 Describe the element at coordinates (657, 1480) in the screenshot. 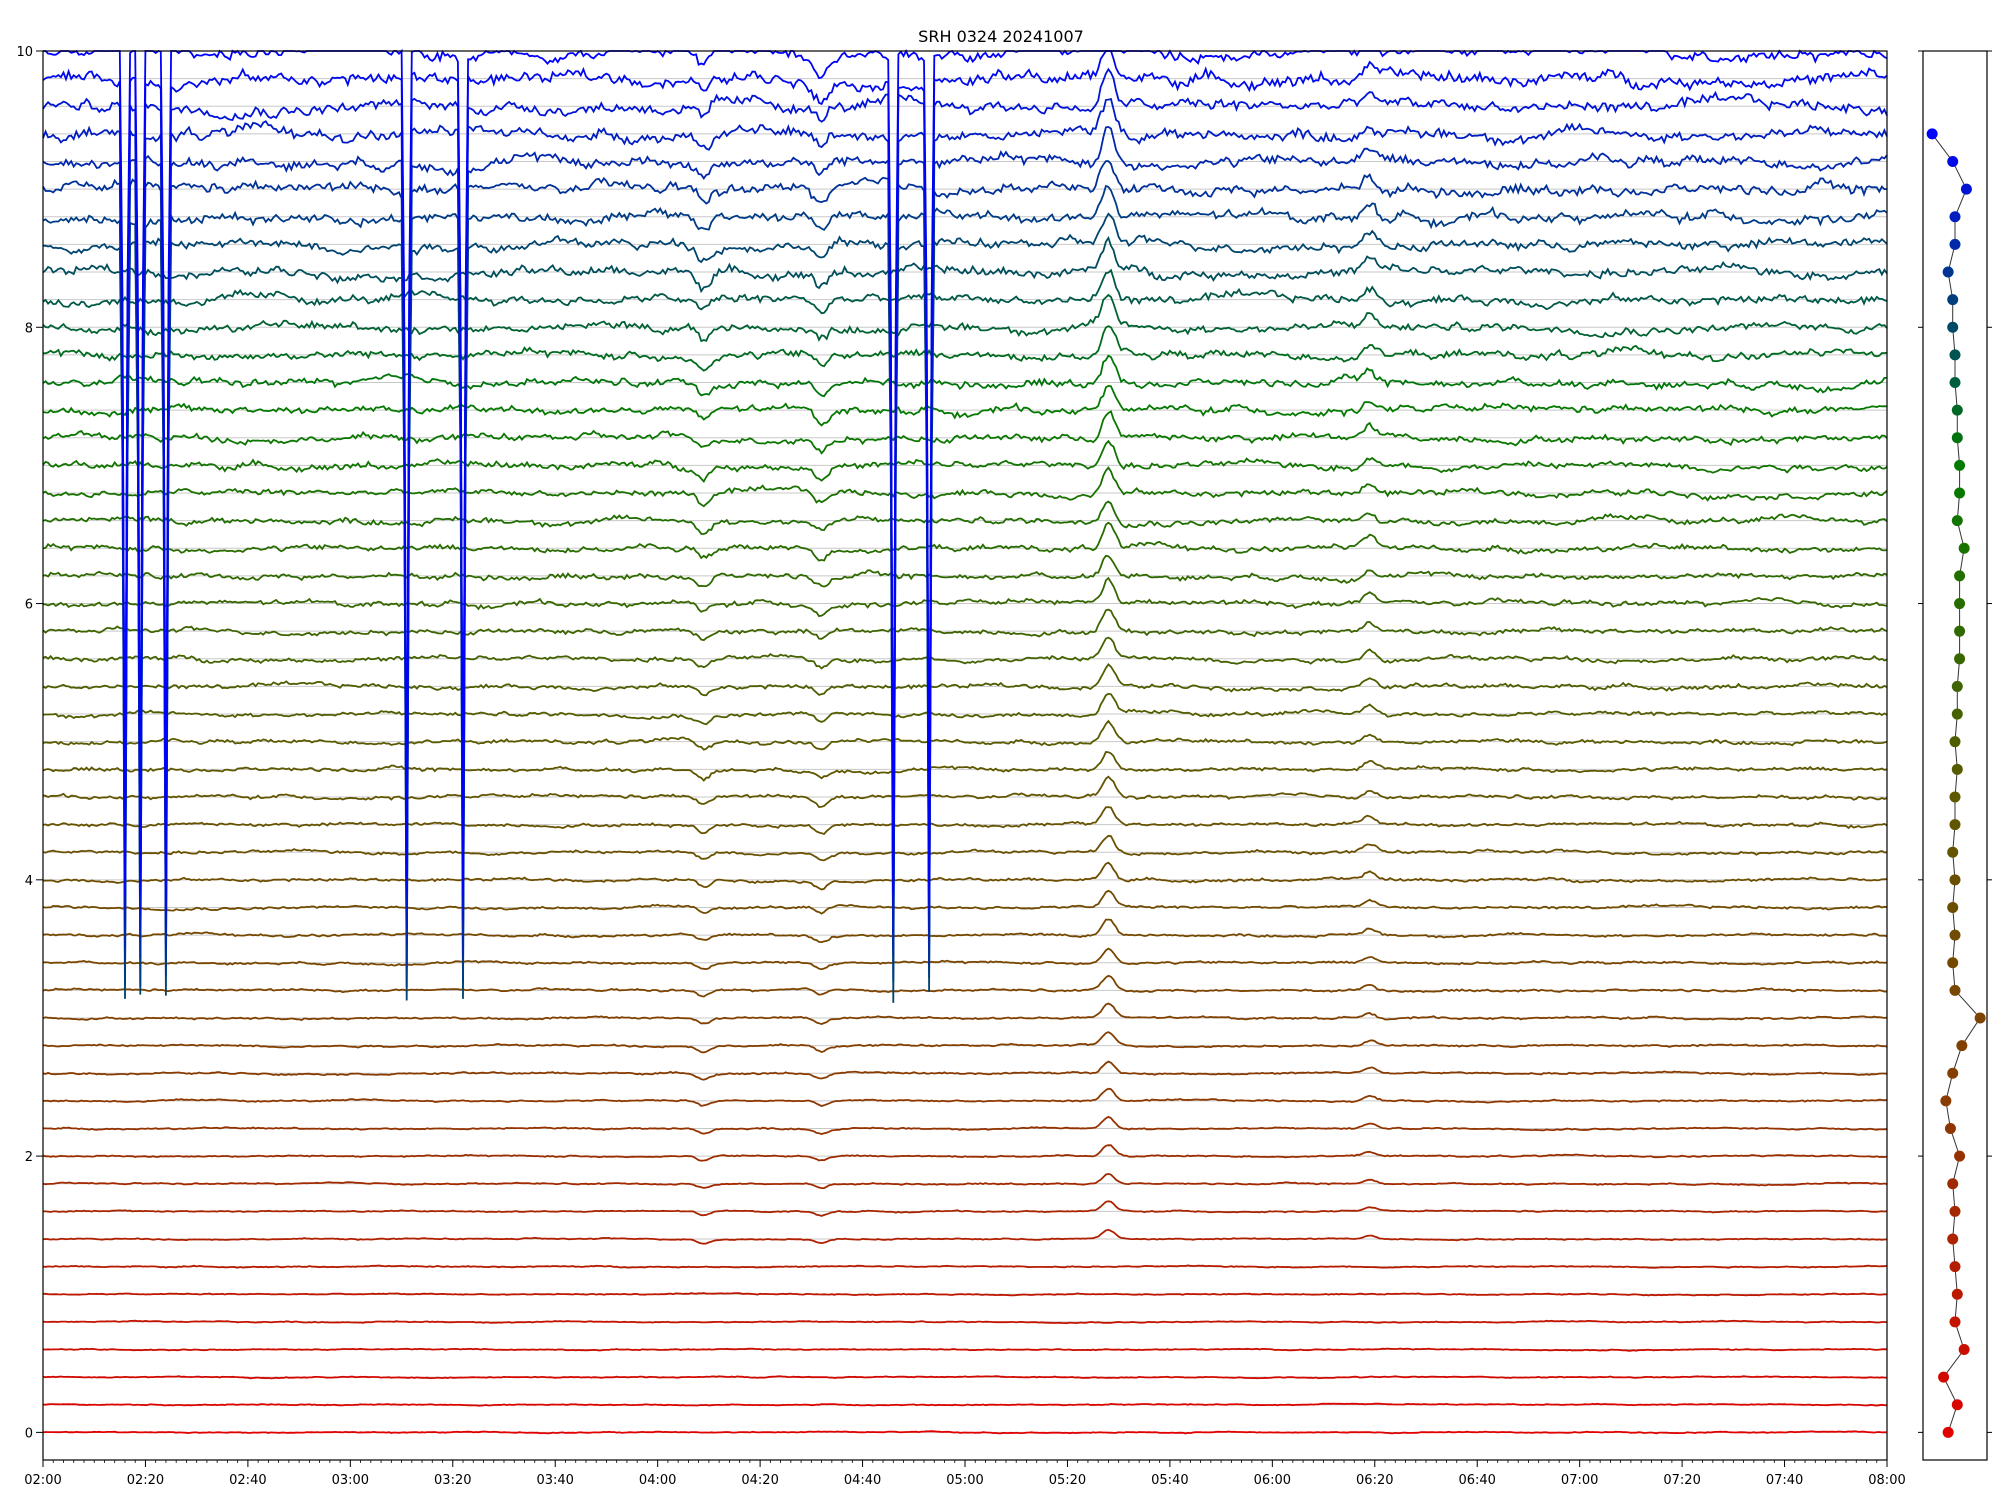

I see `x-tick-label: 04:00` at that location.